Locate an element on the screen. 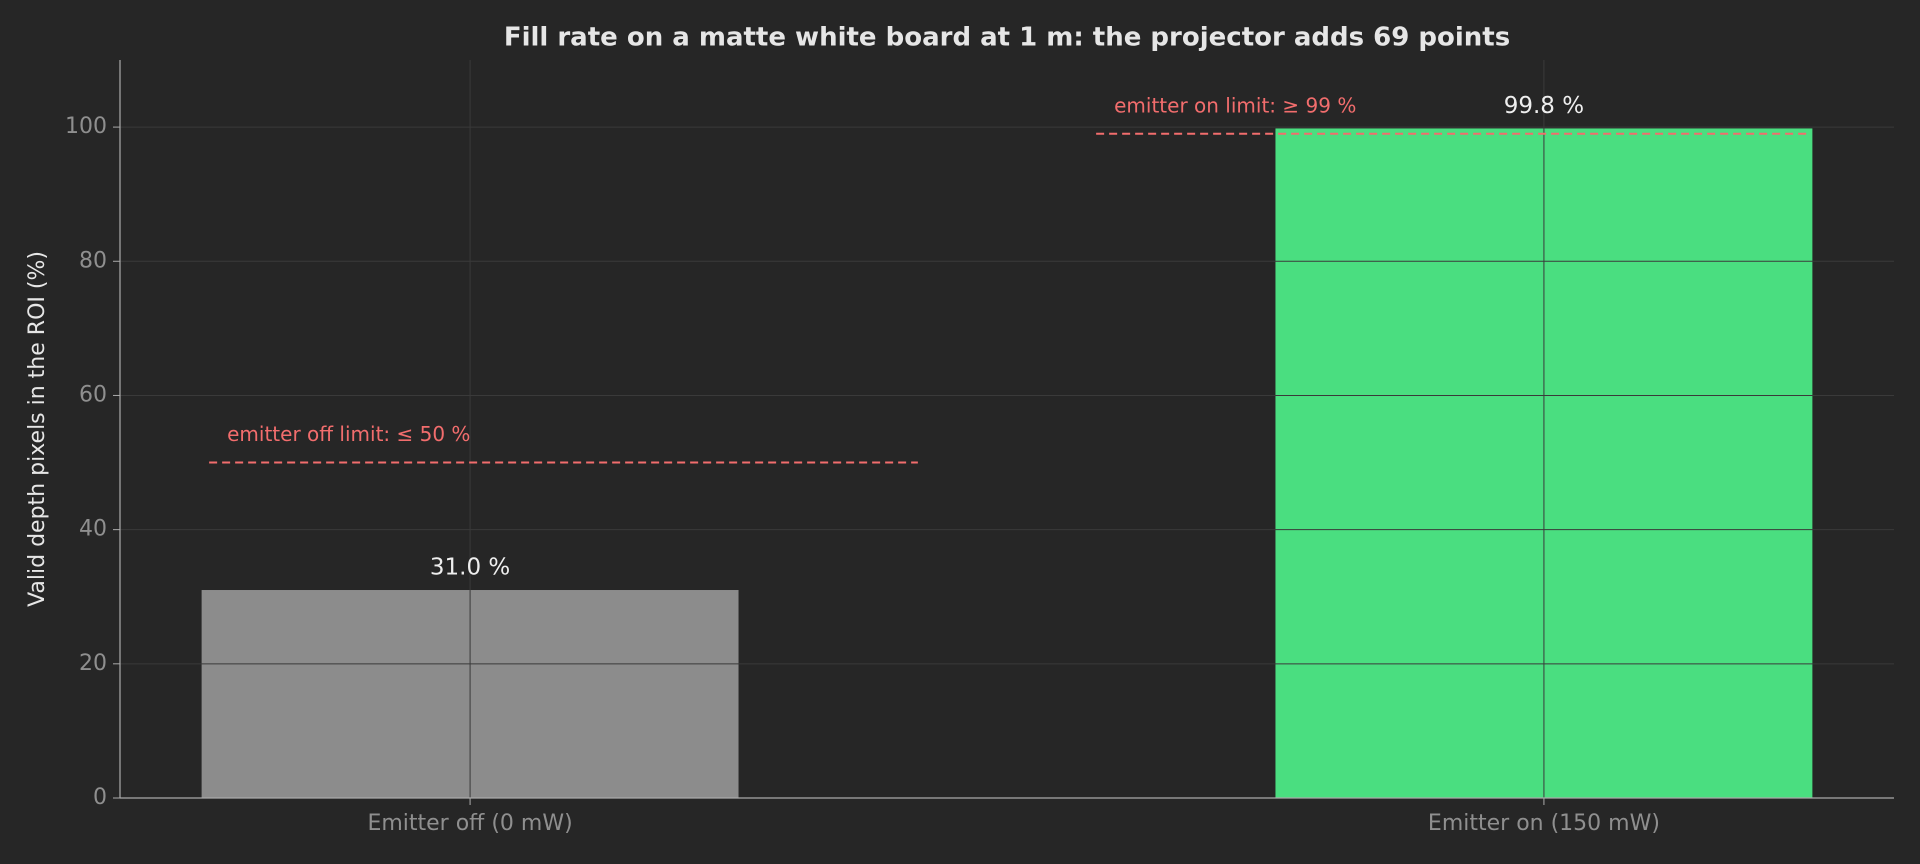 This screenshot has height=864, width=1920. x-tick-label: Emitter off (0 mW) is located at coordinates (469, 823).